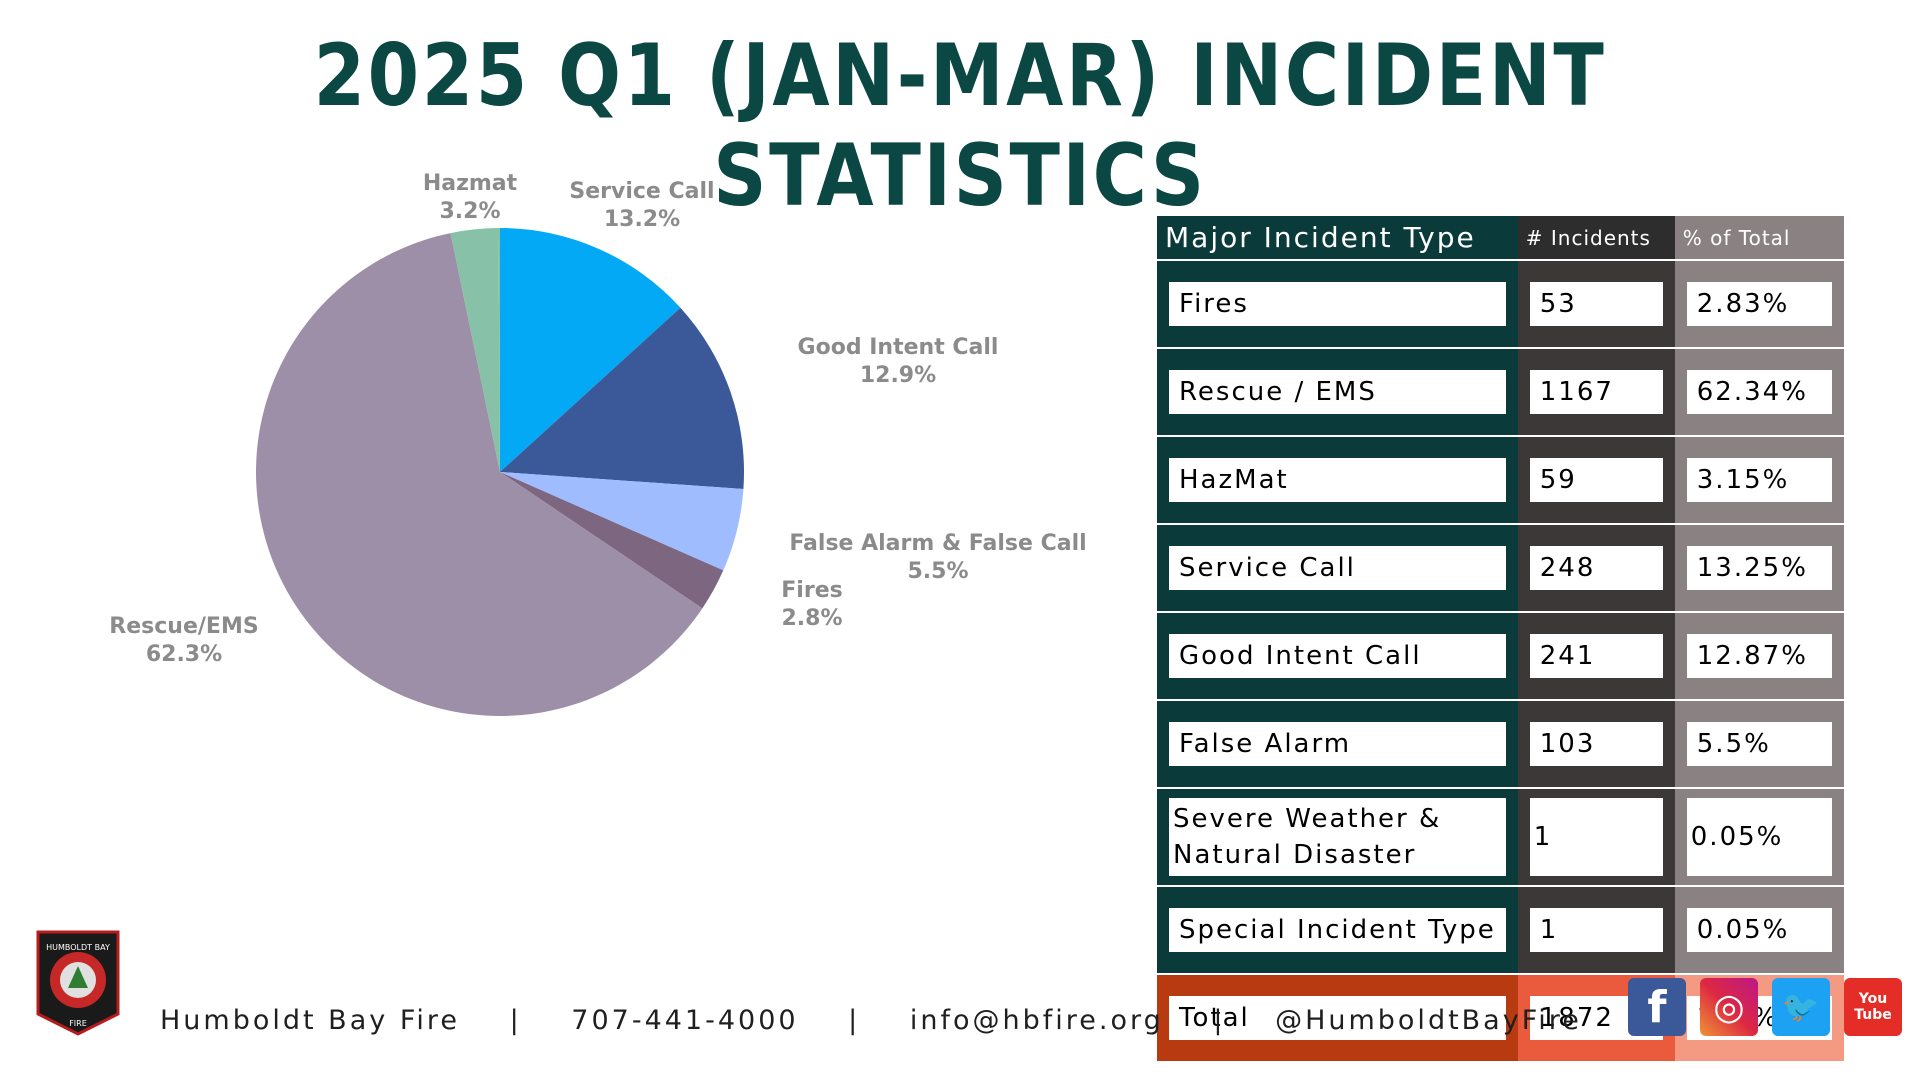 The width and height of the screenshot is (1920, 1080). I want to click on pie-slice-other, so click(499, 350).